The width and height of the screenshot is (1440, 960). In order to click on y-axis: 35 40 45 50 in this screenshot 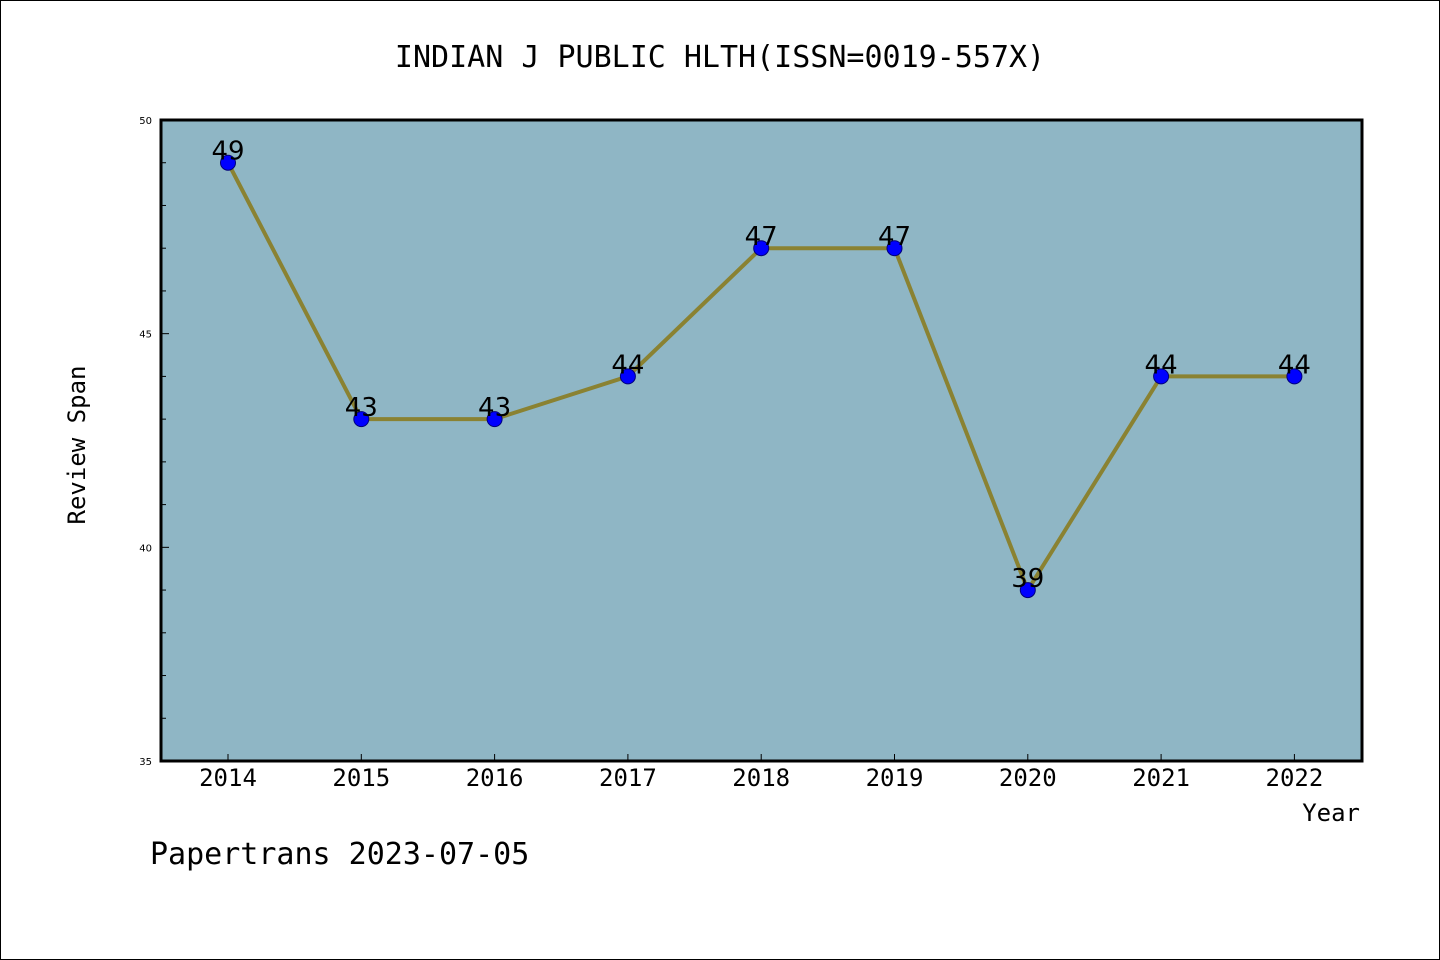, I will do `click(154, 442)`.